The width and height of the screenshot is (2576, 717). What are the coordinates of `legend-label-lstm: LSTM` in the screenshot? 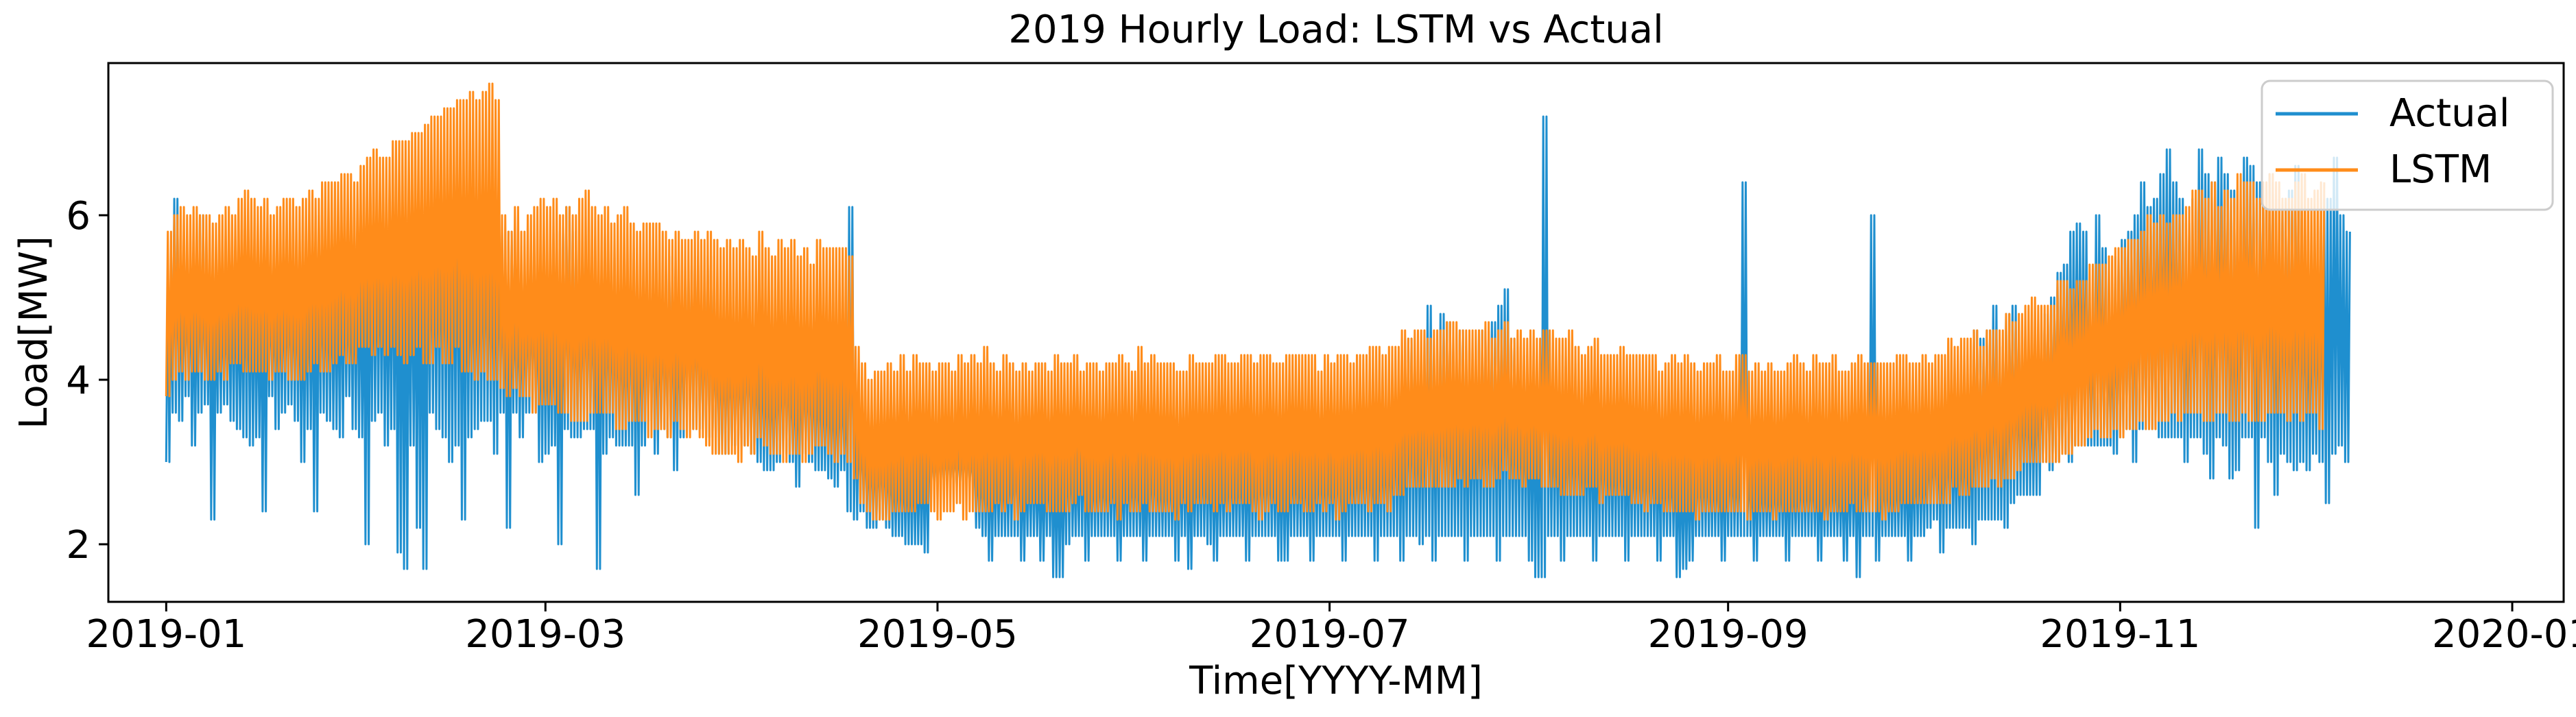 It's located at (2440, 169).